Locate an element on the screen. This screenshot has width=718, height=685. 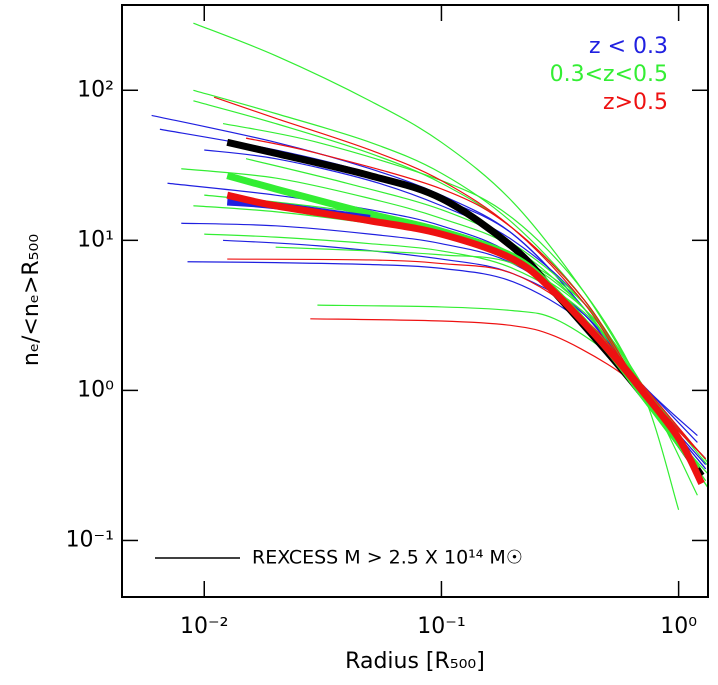
y-tick-label: 10¹ is located at coordinates (95, 239).